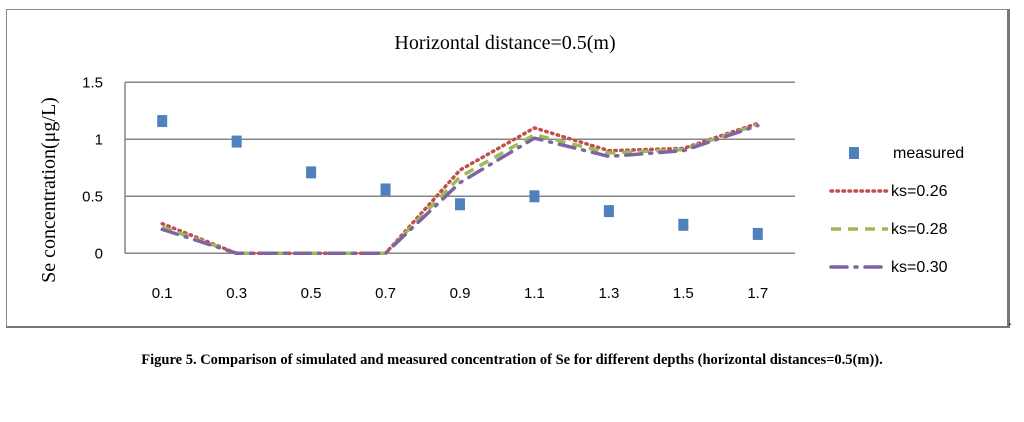  I want to click on x-tick-label: 0.1, so click(162, 293).